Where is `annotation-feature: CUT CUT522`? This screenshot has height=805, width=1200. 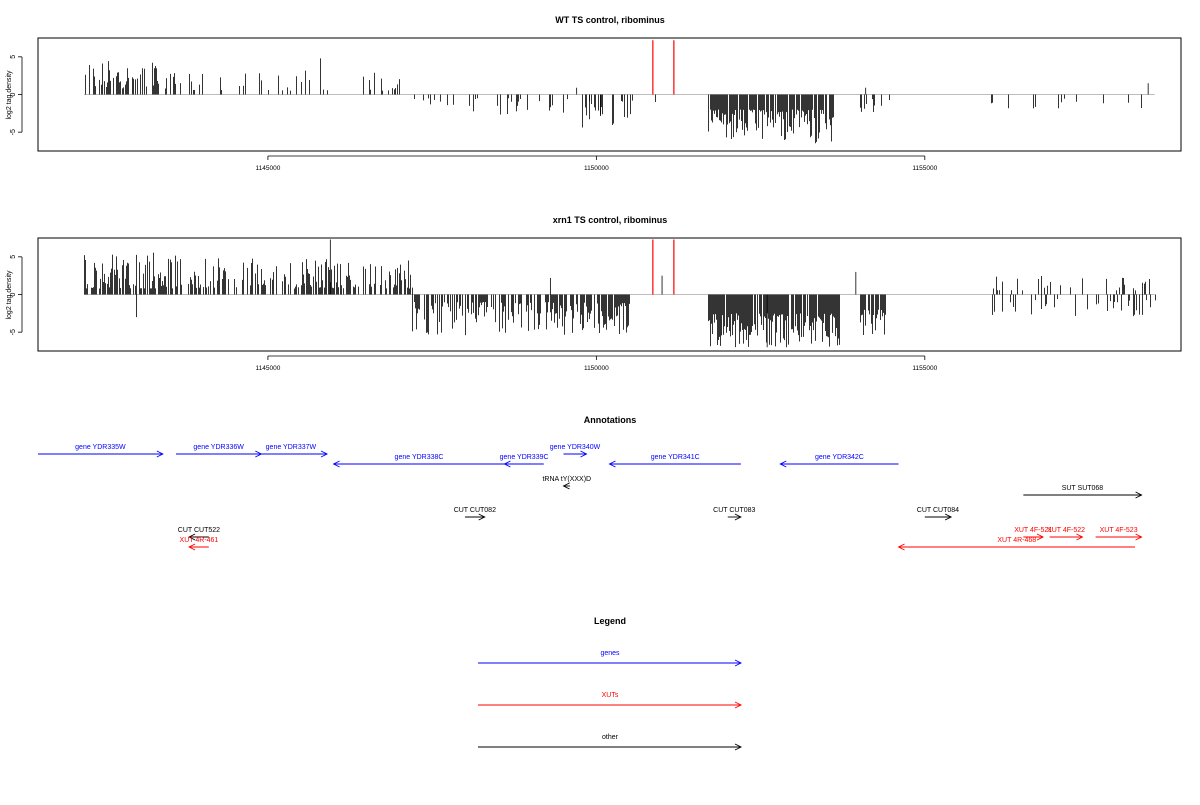
annotation-feature: CUT CUT522 is located at coordinates (199, 534).